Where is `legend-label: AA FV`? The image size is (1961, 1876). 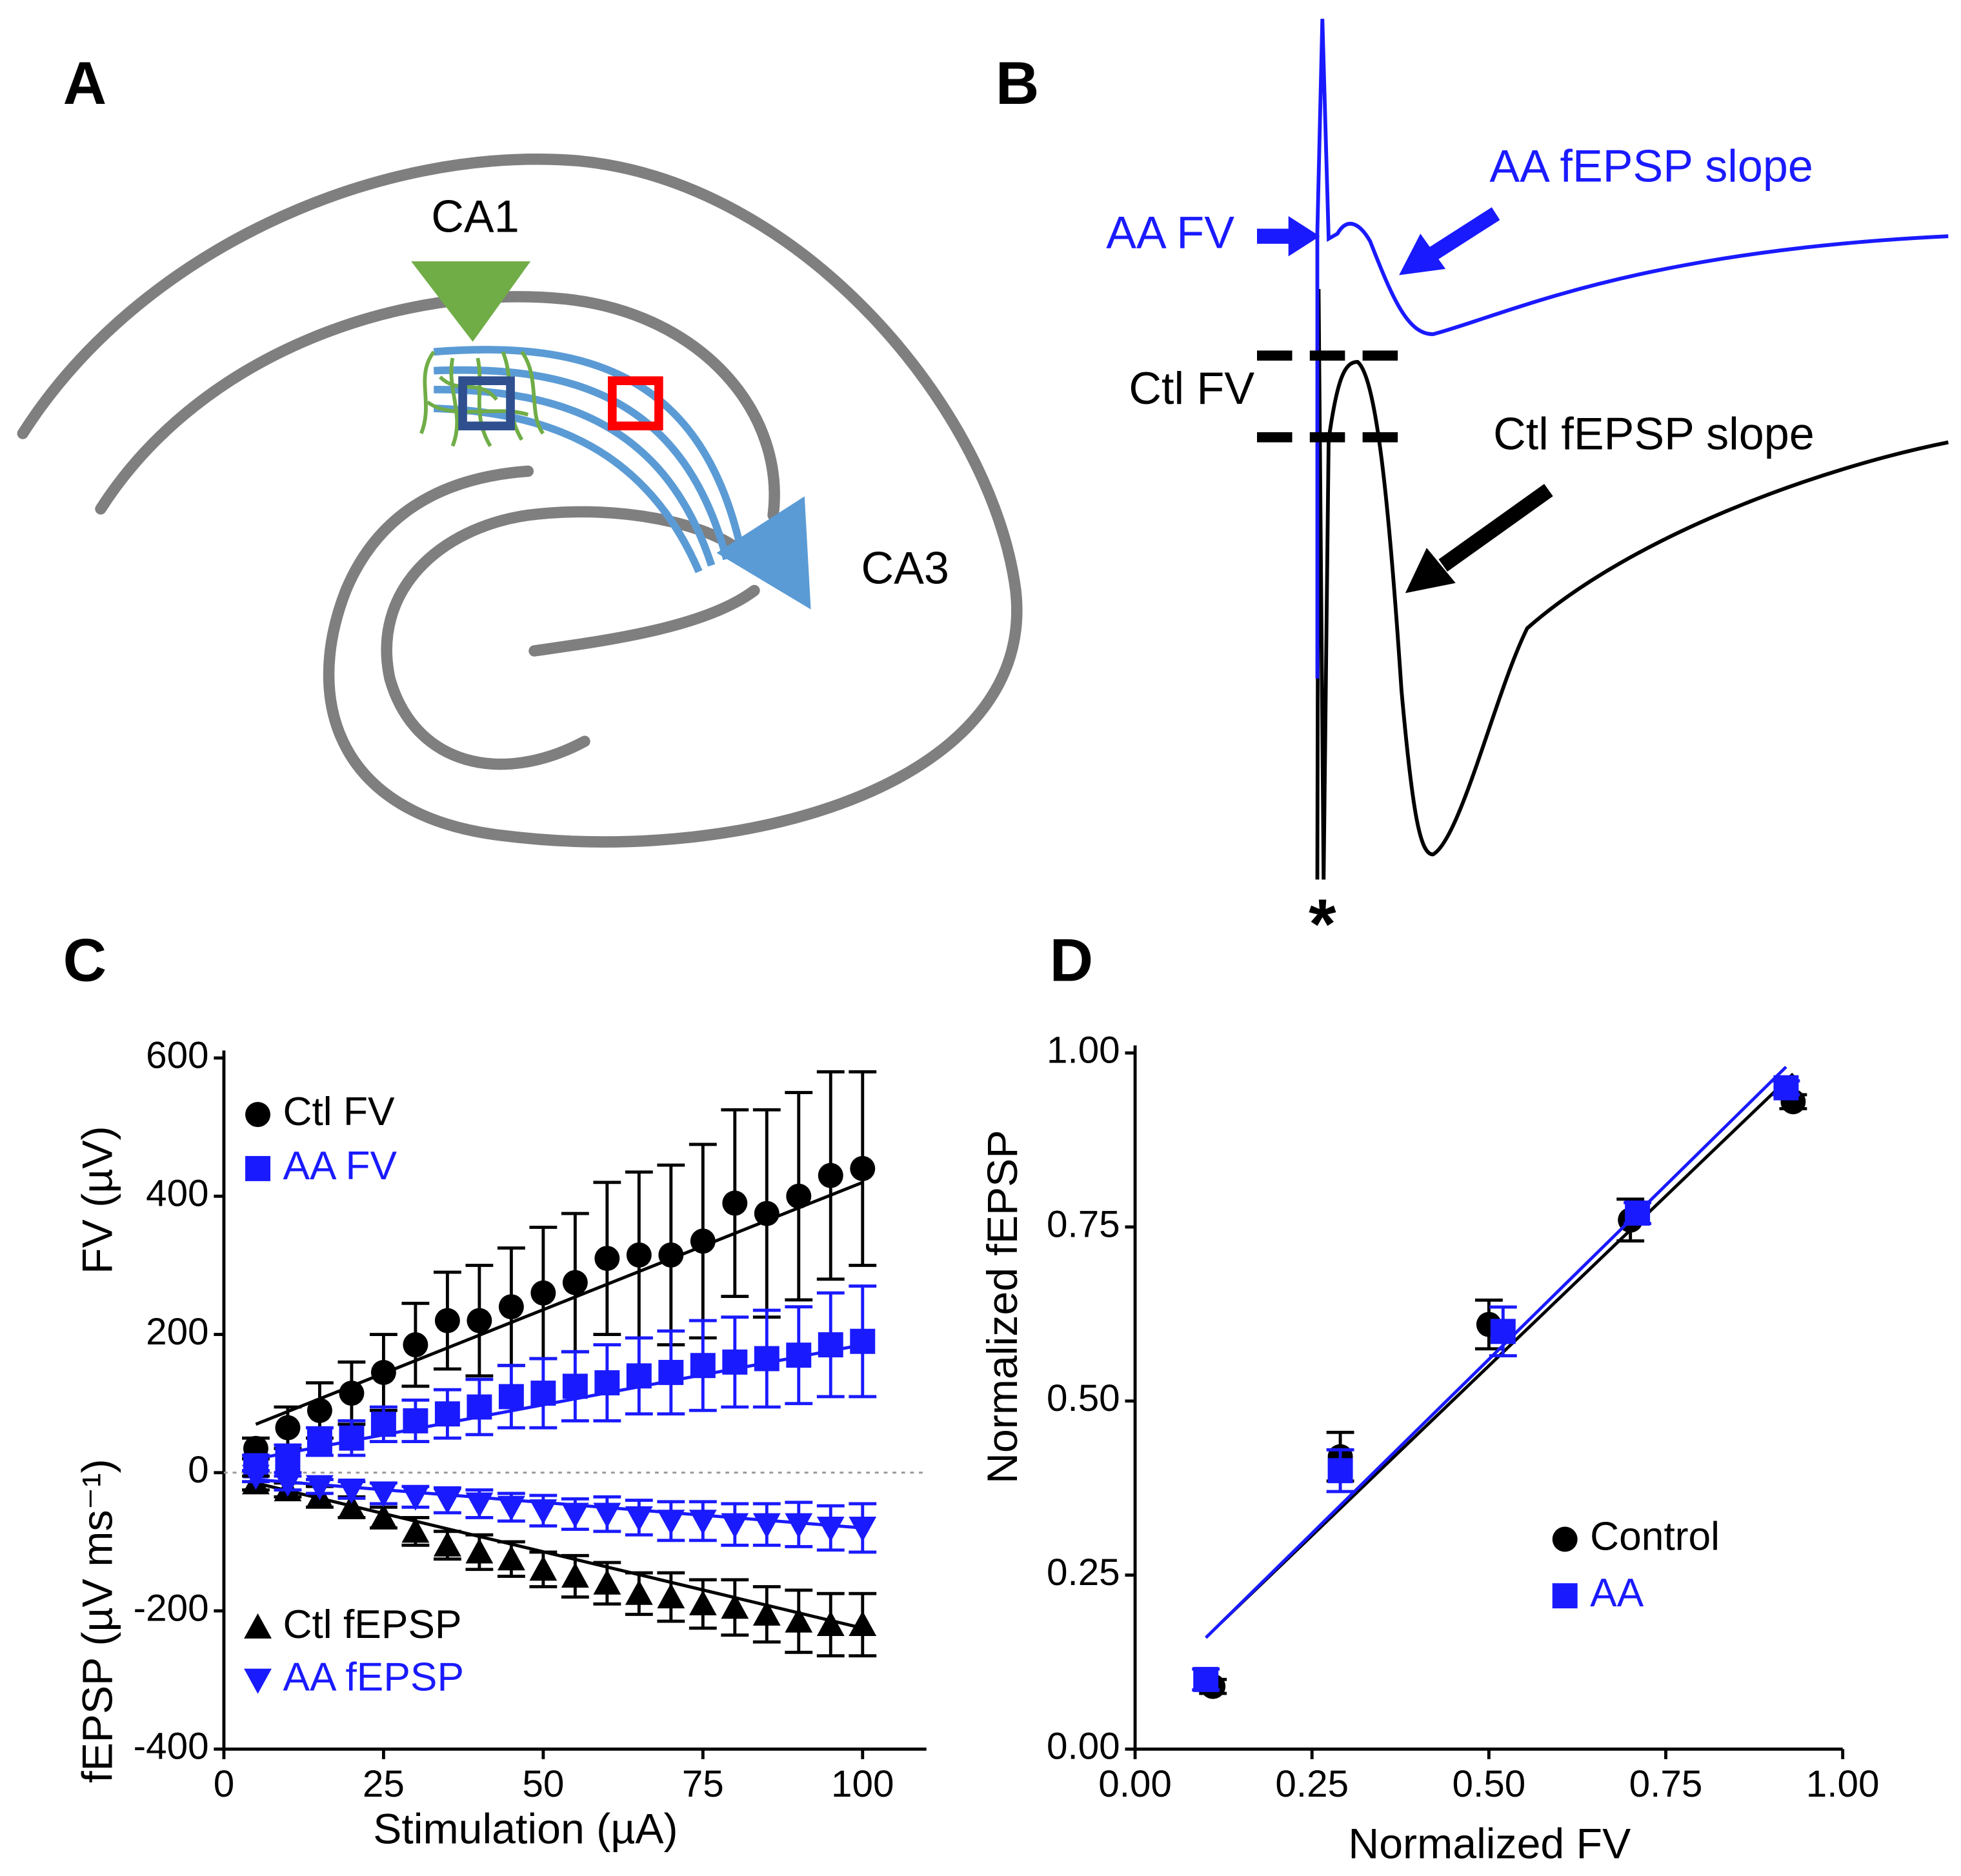 legend-label: AA FV is located at coordinates (340, 1166).